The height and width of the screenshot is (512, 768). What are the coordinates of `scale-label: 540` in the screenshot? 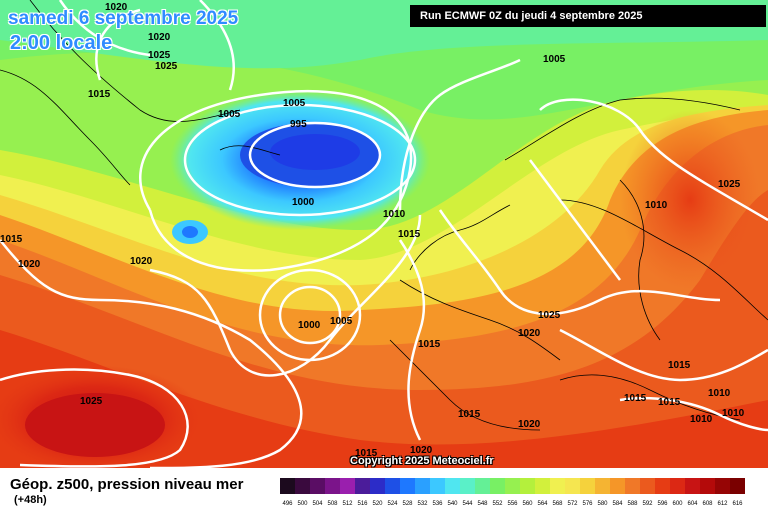 It's located at (452, 504).